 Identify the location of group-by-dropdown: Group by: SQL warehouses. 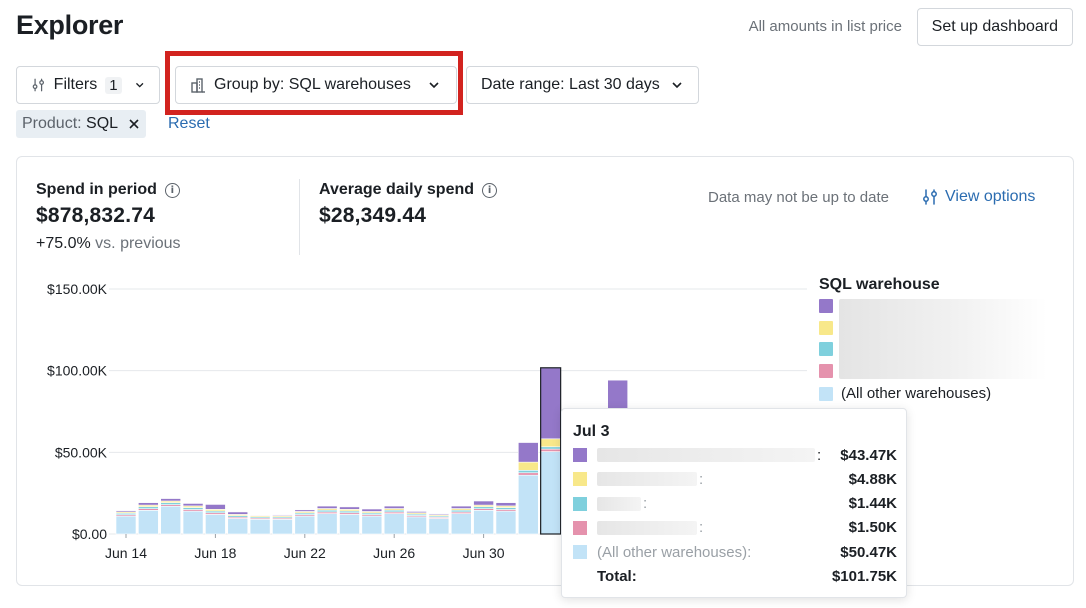
(316, 85).